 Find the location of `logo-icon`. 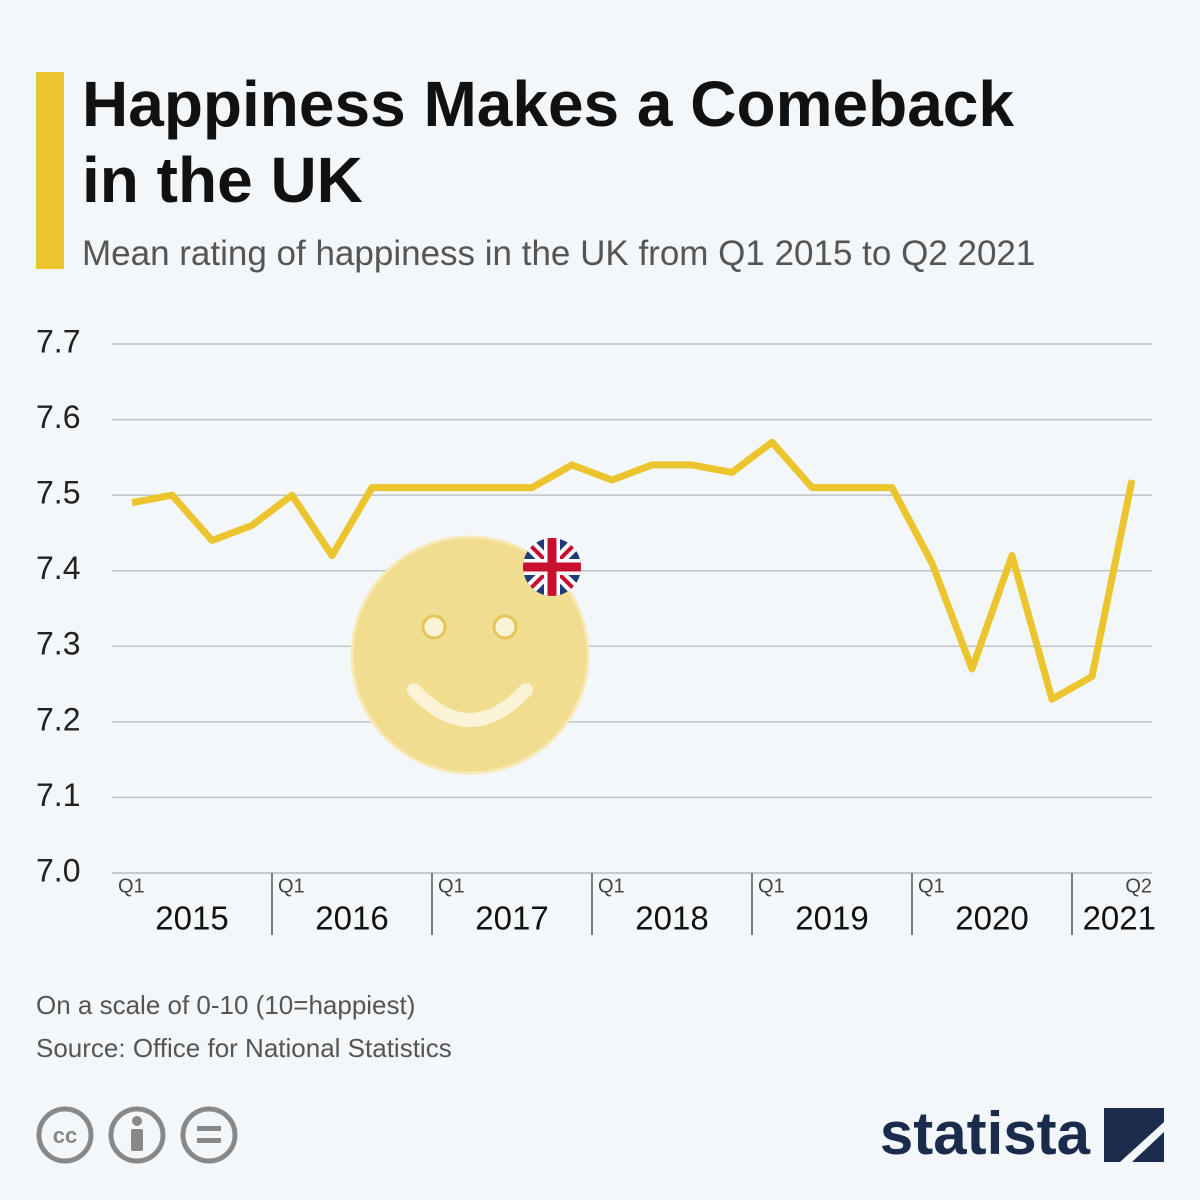

logo-icon is located at coordinates (1134, 1135).